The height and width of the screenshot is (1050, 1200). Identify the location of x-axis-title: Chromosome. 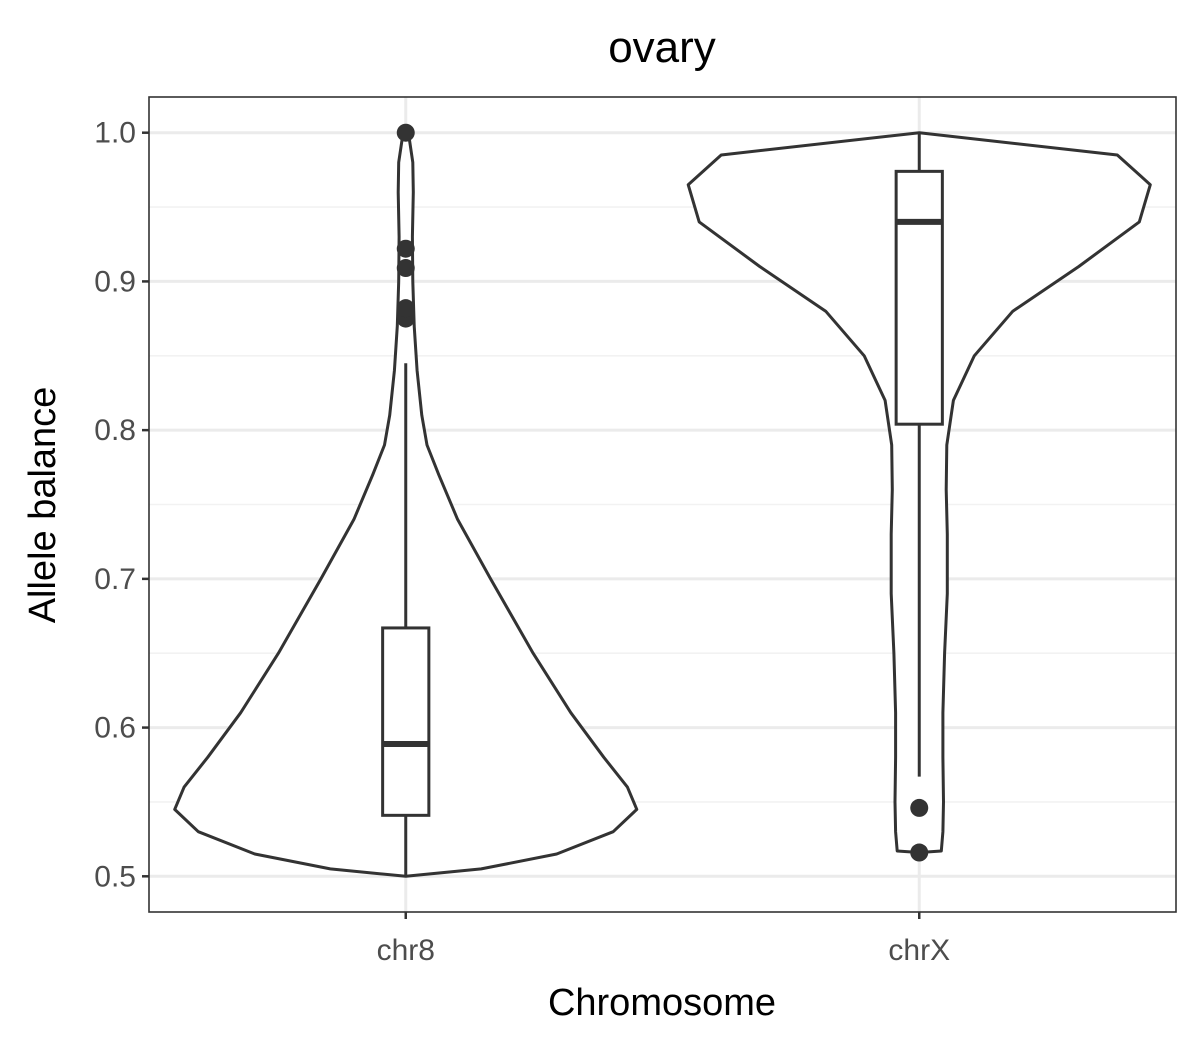
(662, 1003).